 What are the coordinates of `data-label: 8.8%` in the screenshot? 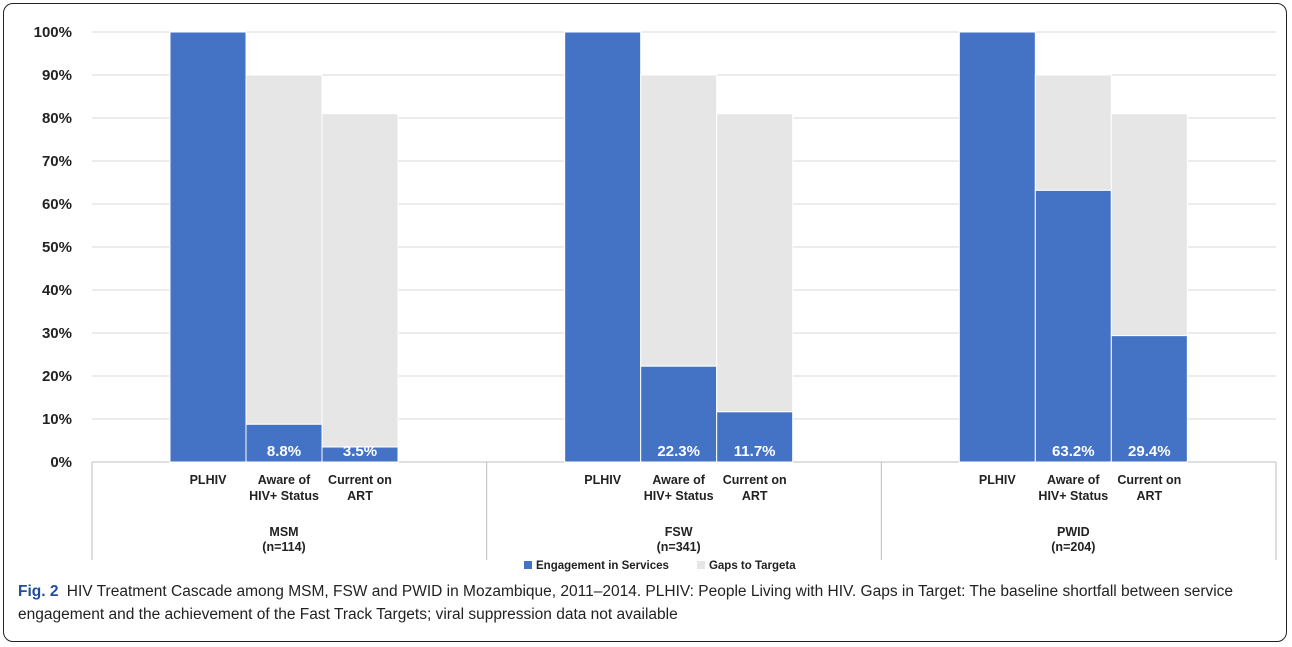 It's located at (284, 451).